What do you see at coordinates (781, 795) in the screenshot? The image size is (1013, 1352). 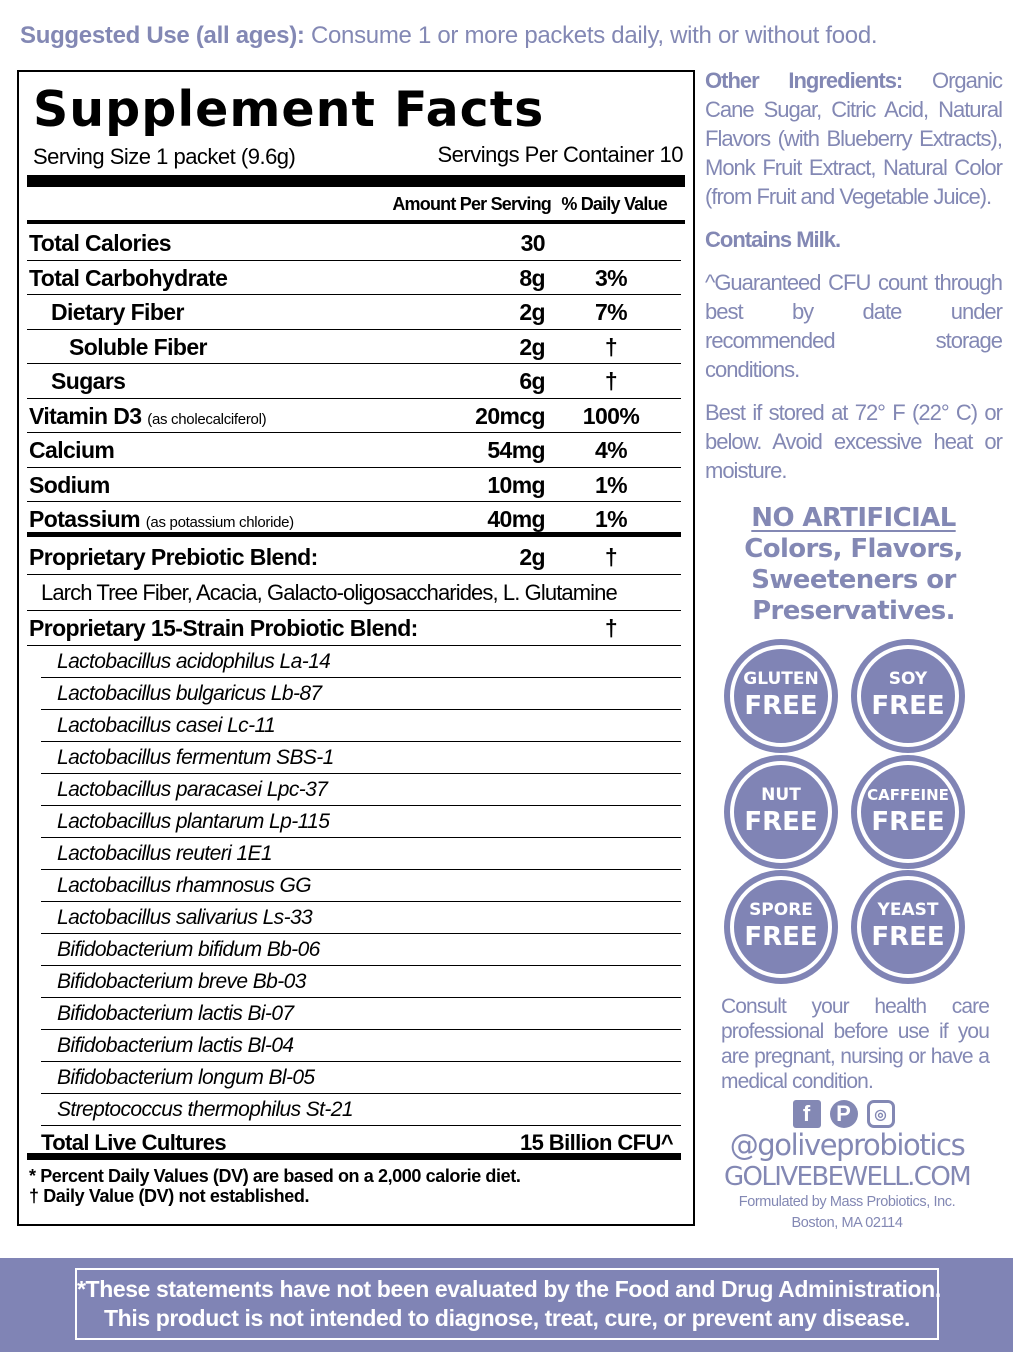 I see `badge-top: NUT` at bounding box center [781, 795].